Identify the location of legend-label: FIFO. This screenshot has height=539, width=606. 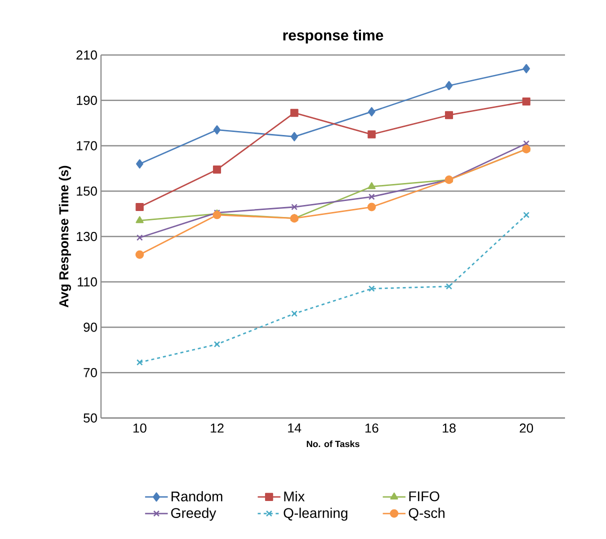
(424, 496).